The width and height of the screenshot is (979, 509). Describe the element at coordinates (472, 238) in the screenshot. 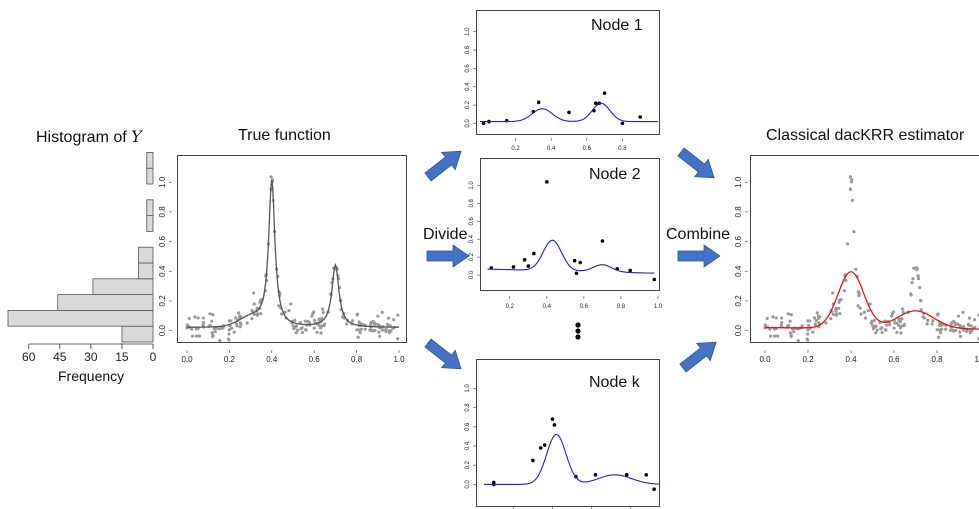

I see `node2-y-tick-label: 0.4` at that location.